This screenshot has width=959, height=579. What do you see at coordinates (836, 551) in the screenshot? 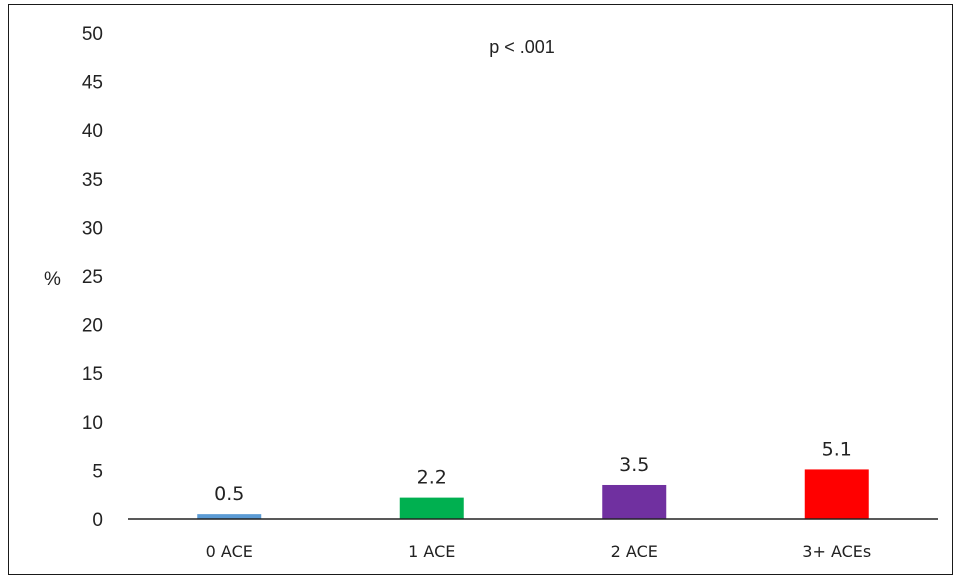
I see `x-category-label: 3+ ACEs` at bounding box center [836, 551].